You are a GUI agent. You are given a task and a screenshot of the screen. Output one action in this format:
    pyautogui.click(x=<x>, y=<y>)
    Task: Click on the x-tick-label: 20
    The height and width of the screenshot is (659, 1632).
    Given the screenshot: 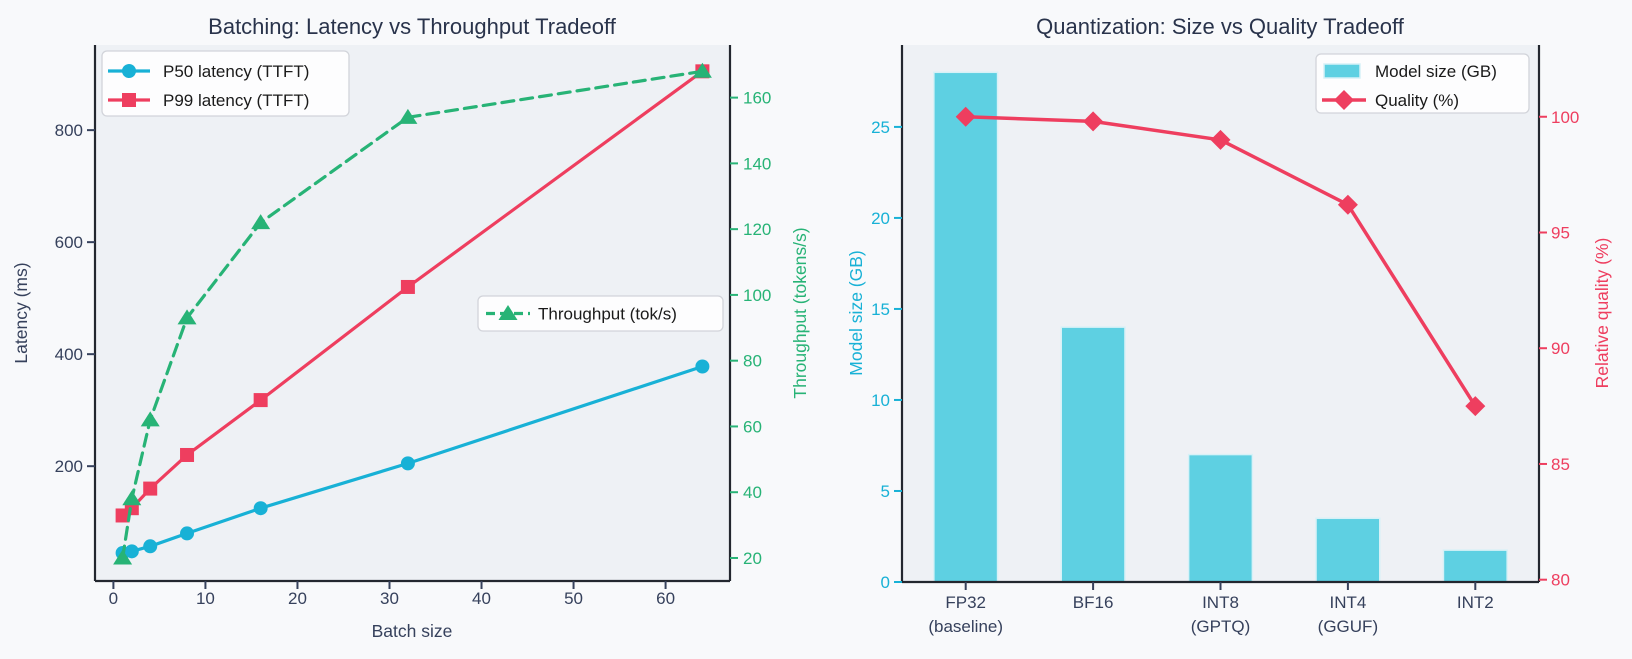 What is the action you would take?
    pyautogui.click(x=297, y=598)
    